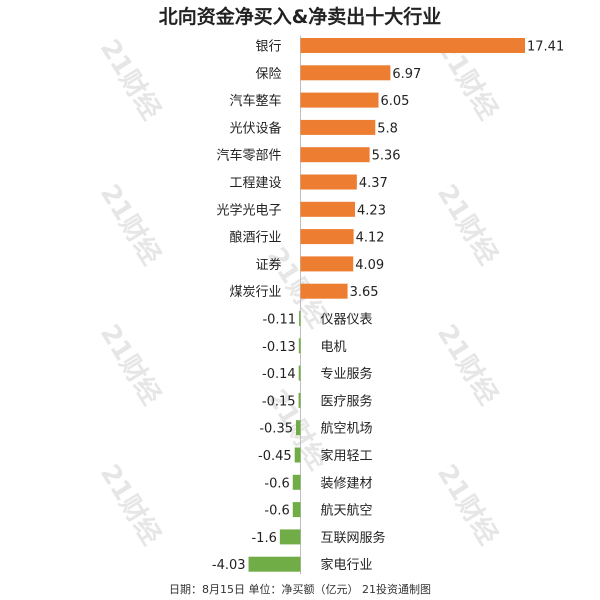 This screenshot has height=600, width=600. What do you see at coordinates (248, 156) in the screenshot?
I see `category-label: 汽车零部件` at bounding box center [248, 156].